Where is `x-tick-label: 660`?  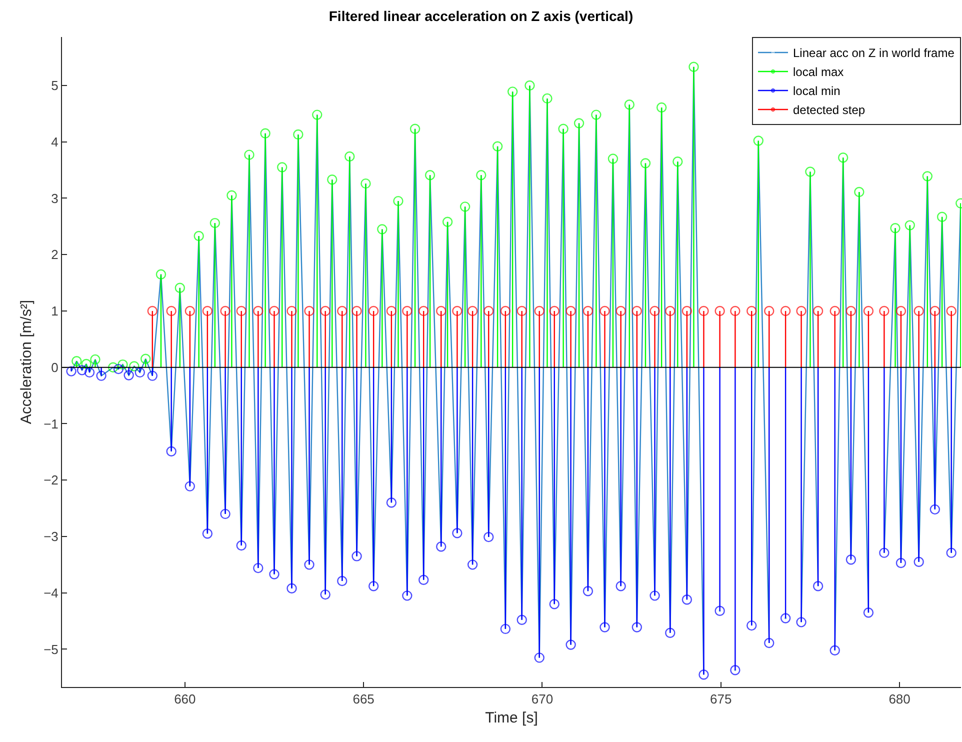
x-tick-label: 660 is located at coordinates (185, 699).